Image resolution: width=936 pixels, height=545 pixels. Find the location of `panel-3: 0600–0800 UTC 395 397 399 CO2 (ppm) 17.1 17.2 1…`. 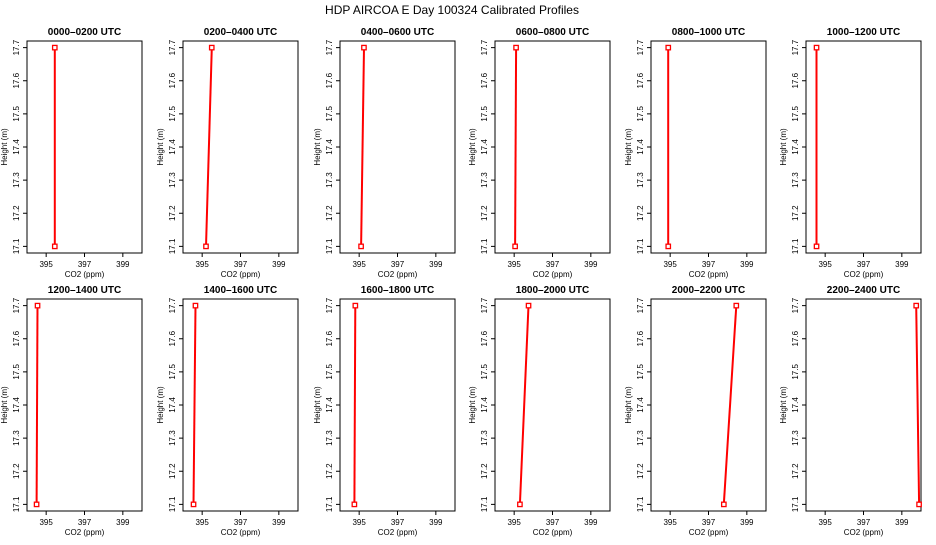

panel-3: 0600–0800 UTC 395 397 399 CO2 (ppm) 17.1 17.2 1… is located at coordinates (539, 153).